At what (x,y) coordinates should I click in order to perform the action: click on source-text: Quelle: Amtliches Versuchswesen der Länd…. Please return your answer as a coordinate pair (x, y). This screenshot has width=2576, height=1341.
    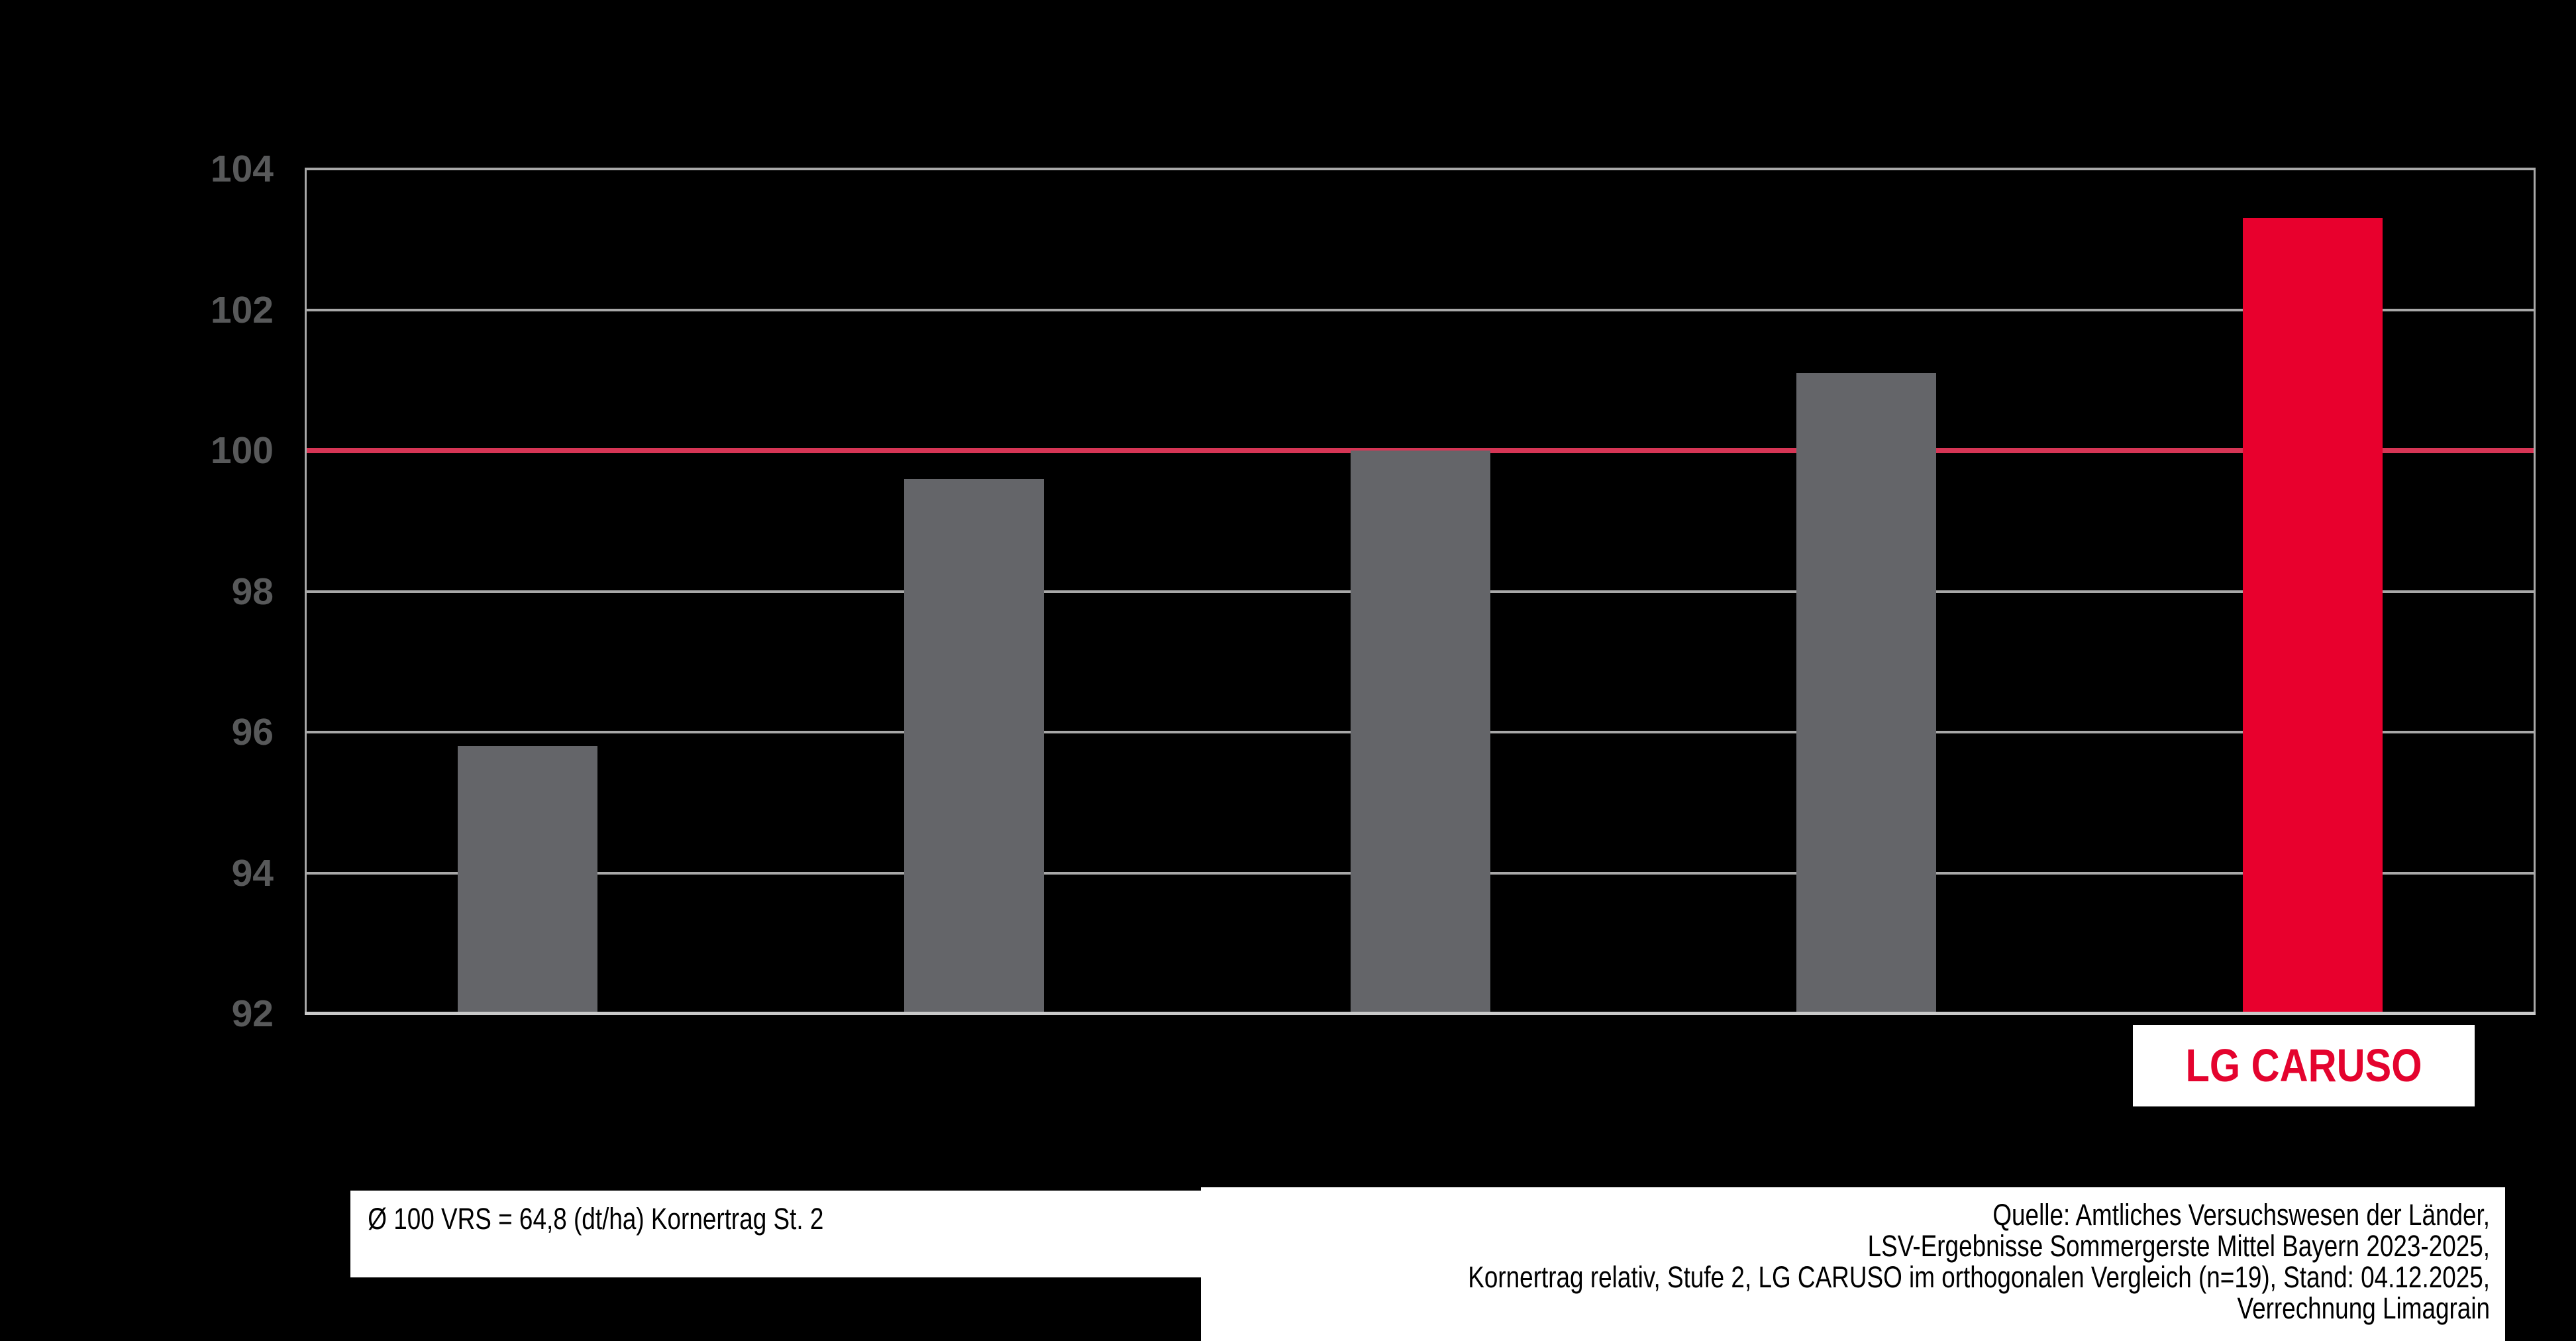
    Looking at the image, I should click on (1970, 1256).